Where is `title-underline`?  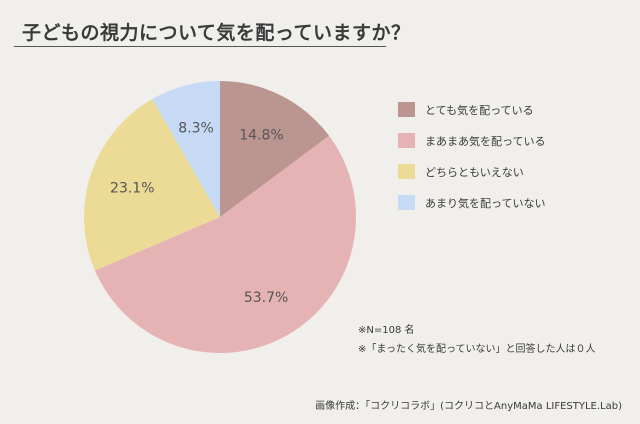 title-underline is located at coordinates (200, 46).